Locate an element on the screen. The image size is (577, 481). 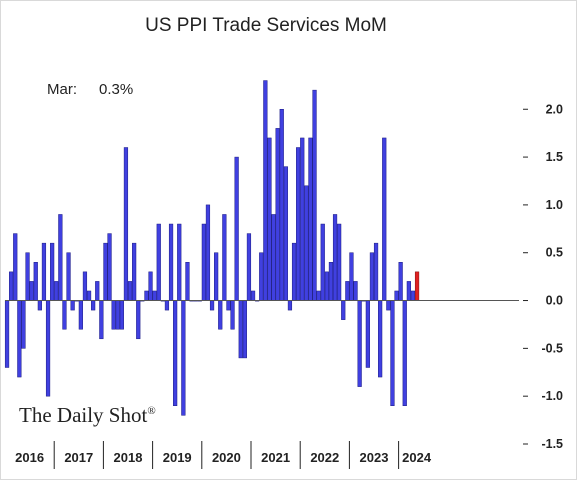
chart-title: US PPI Trade Services MoM is located at coordinates (266, 25).